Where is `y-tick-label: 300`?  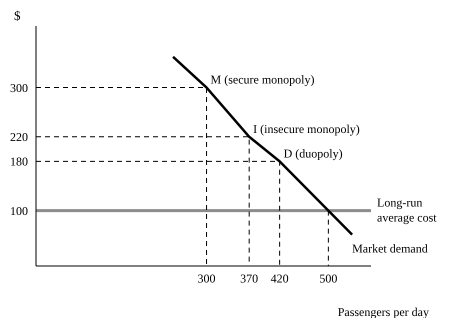
y-tick-label: 300 is located at coordinates (19, 87).